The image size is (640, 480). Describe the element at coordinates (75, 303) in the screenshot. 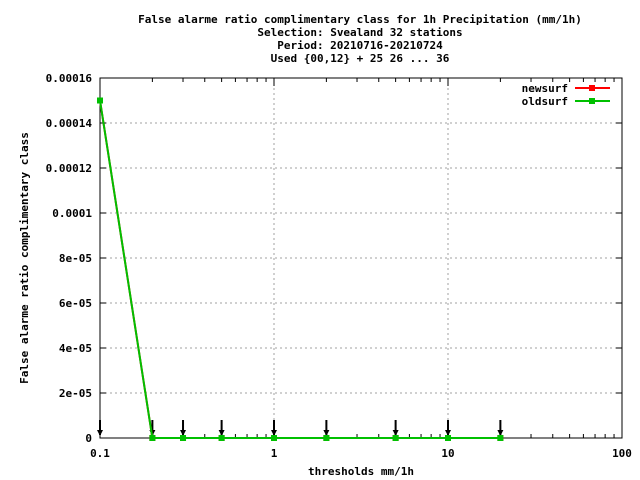

I see `y-tick-label: 6e-05` at that location.